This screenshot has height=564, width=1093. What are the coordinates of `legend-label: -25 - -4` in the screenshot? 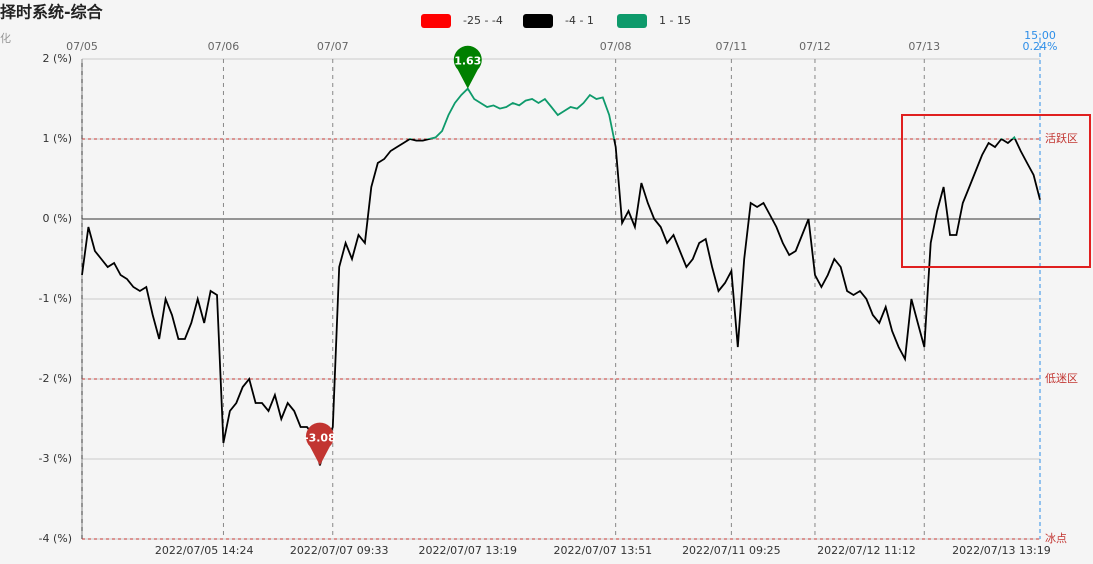 It's located at (483, 20).